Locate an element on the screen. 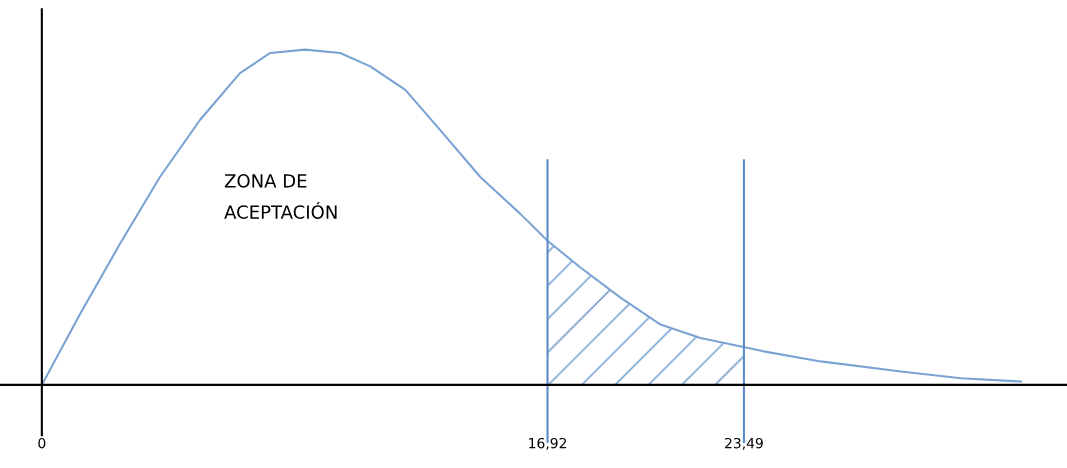  annotation: ZONA DE ACEPTACIÓN is located at coordinates (280, 196).